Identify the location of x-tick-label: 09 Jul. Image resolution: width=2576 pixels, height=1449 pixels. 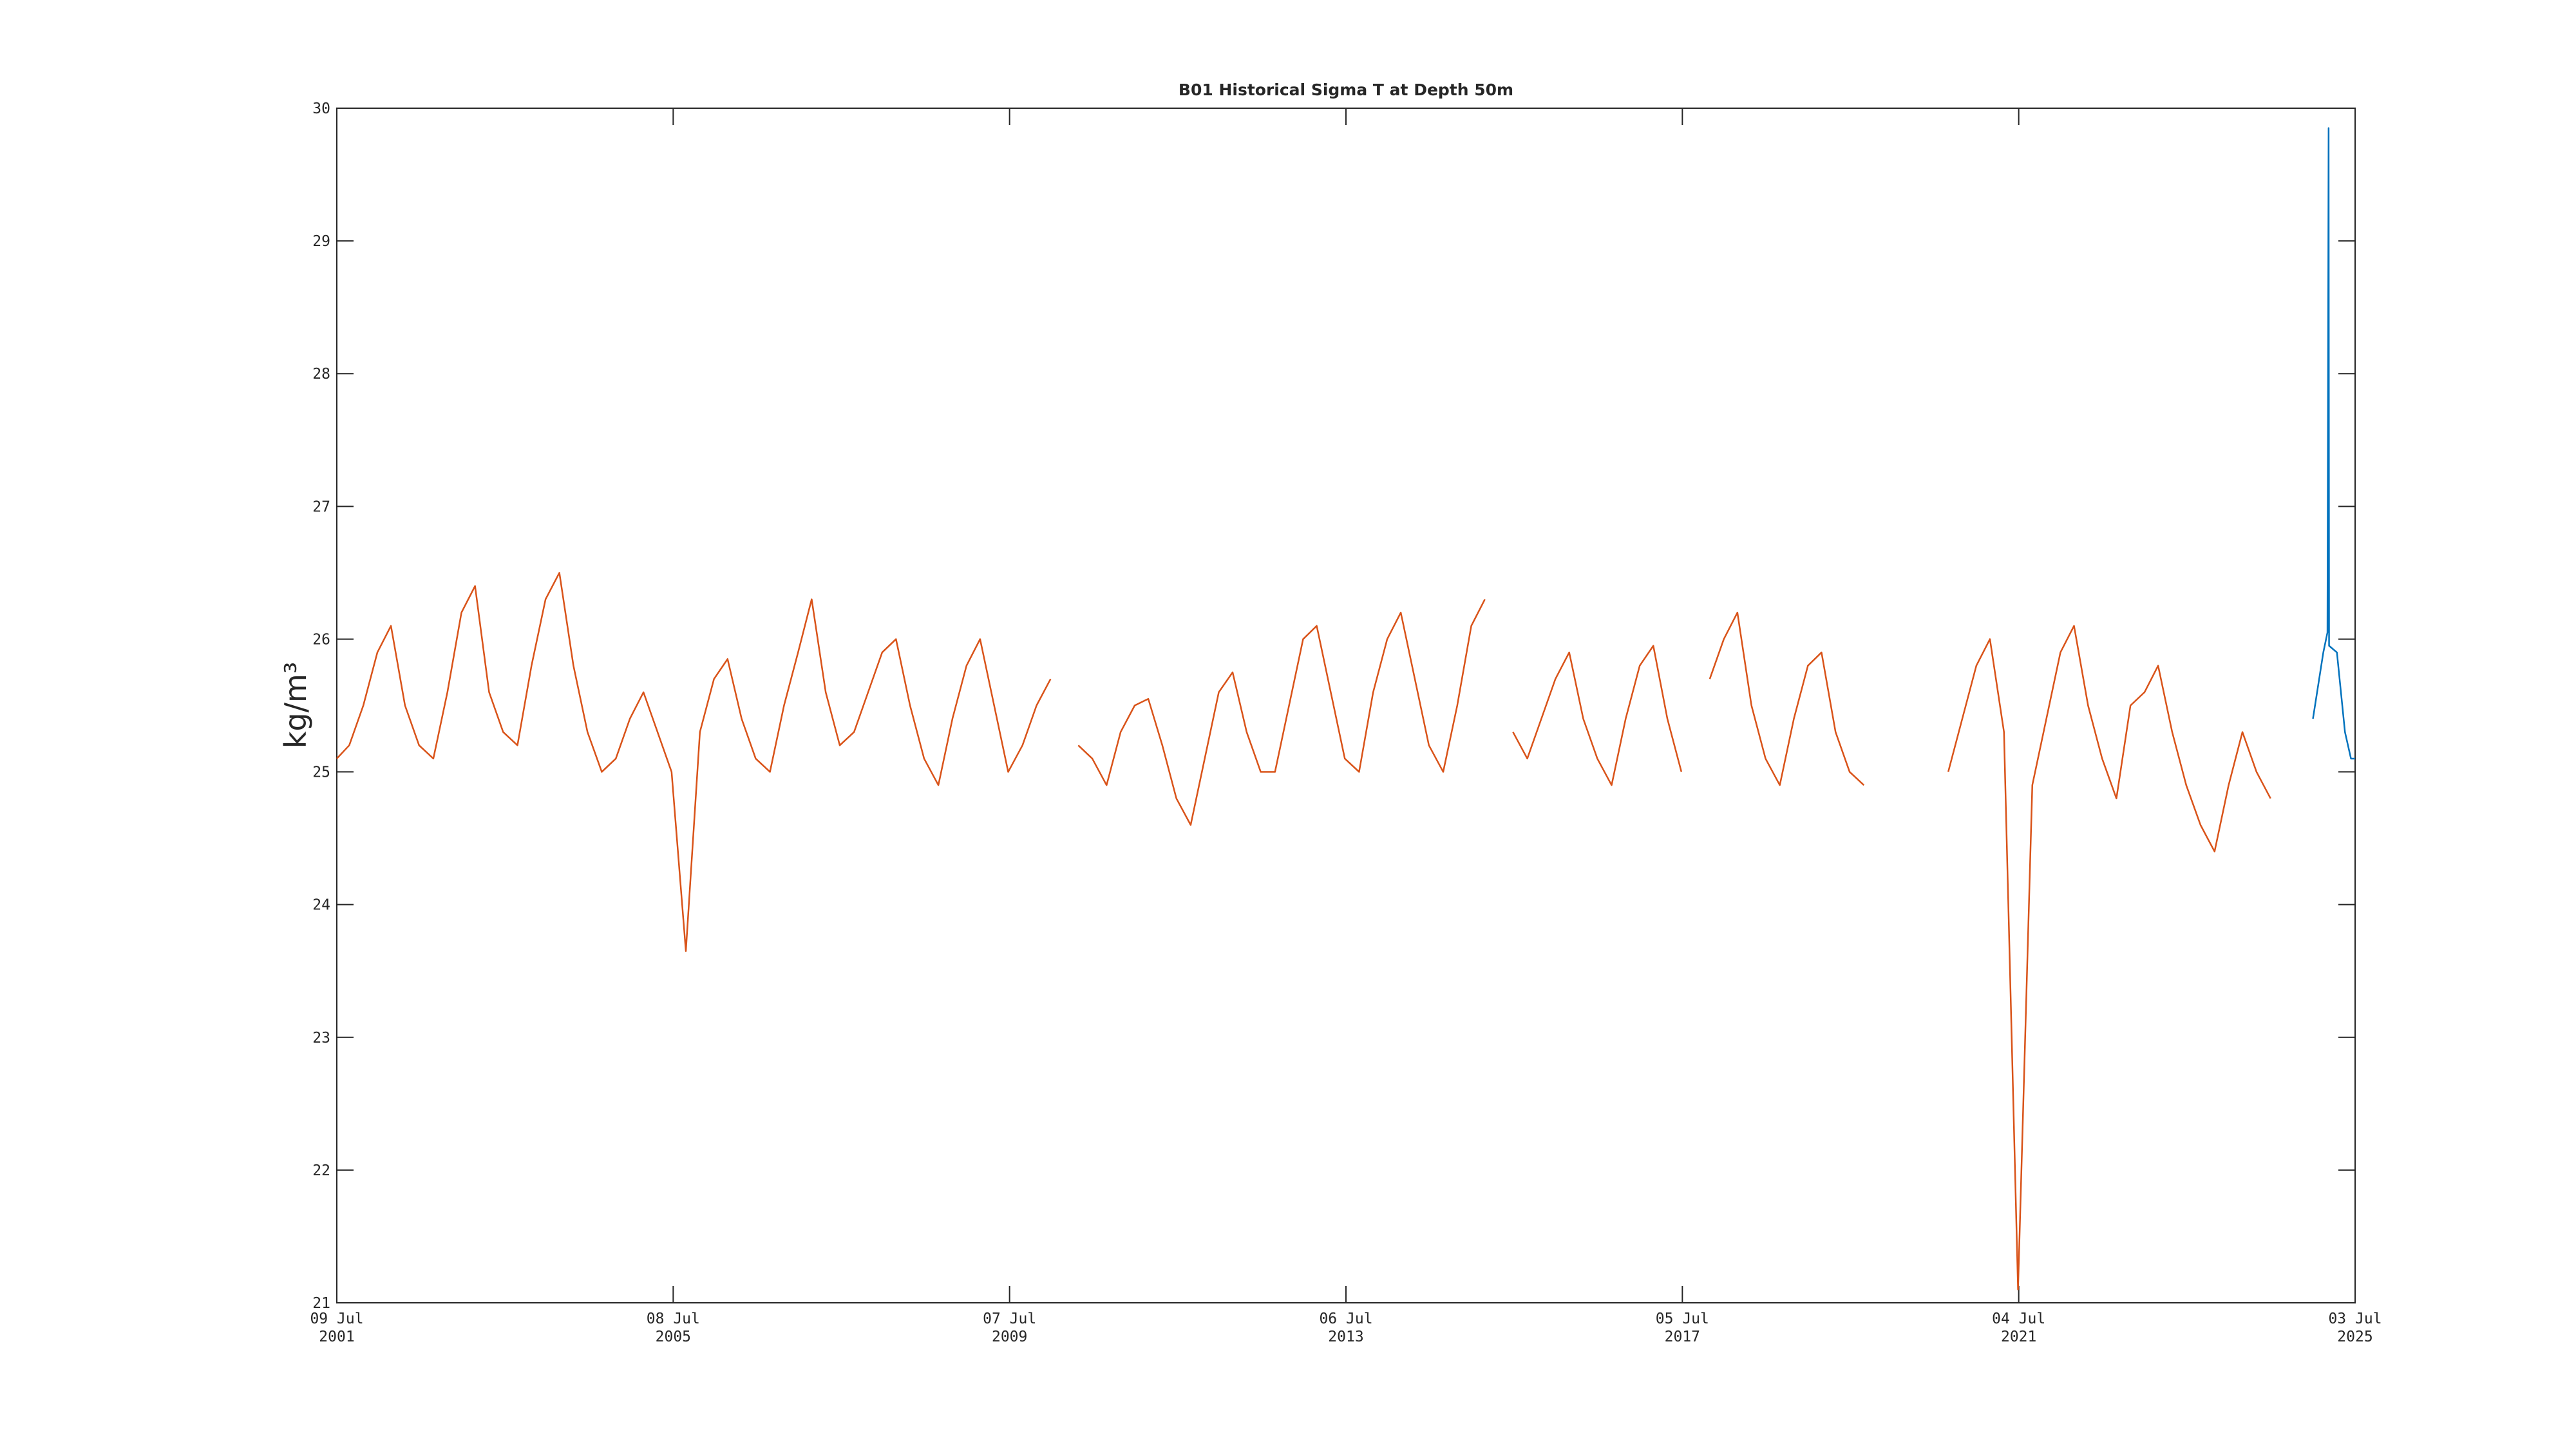
(336, 1319).